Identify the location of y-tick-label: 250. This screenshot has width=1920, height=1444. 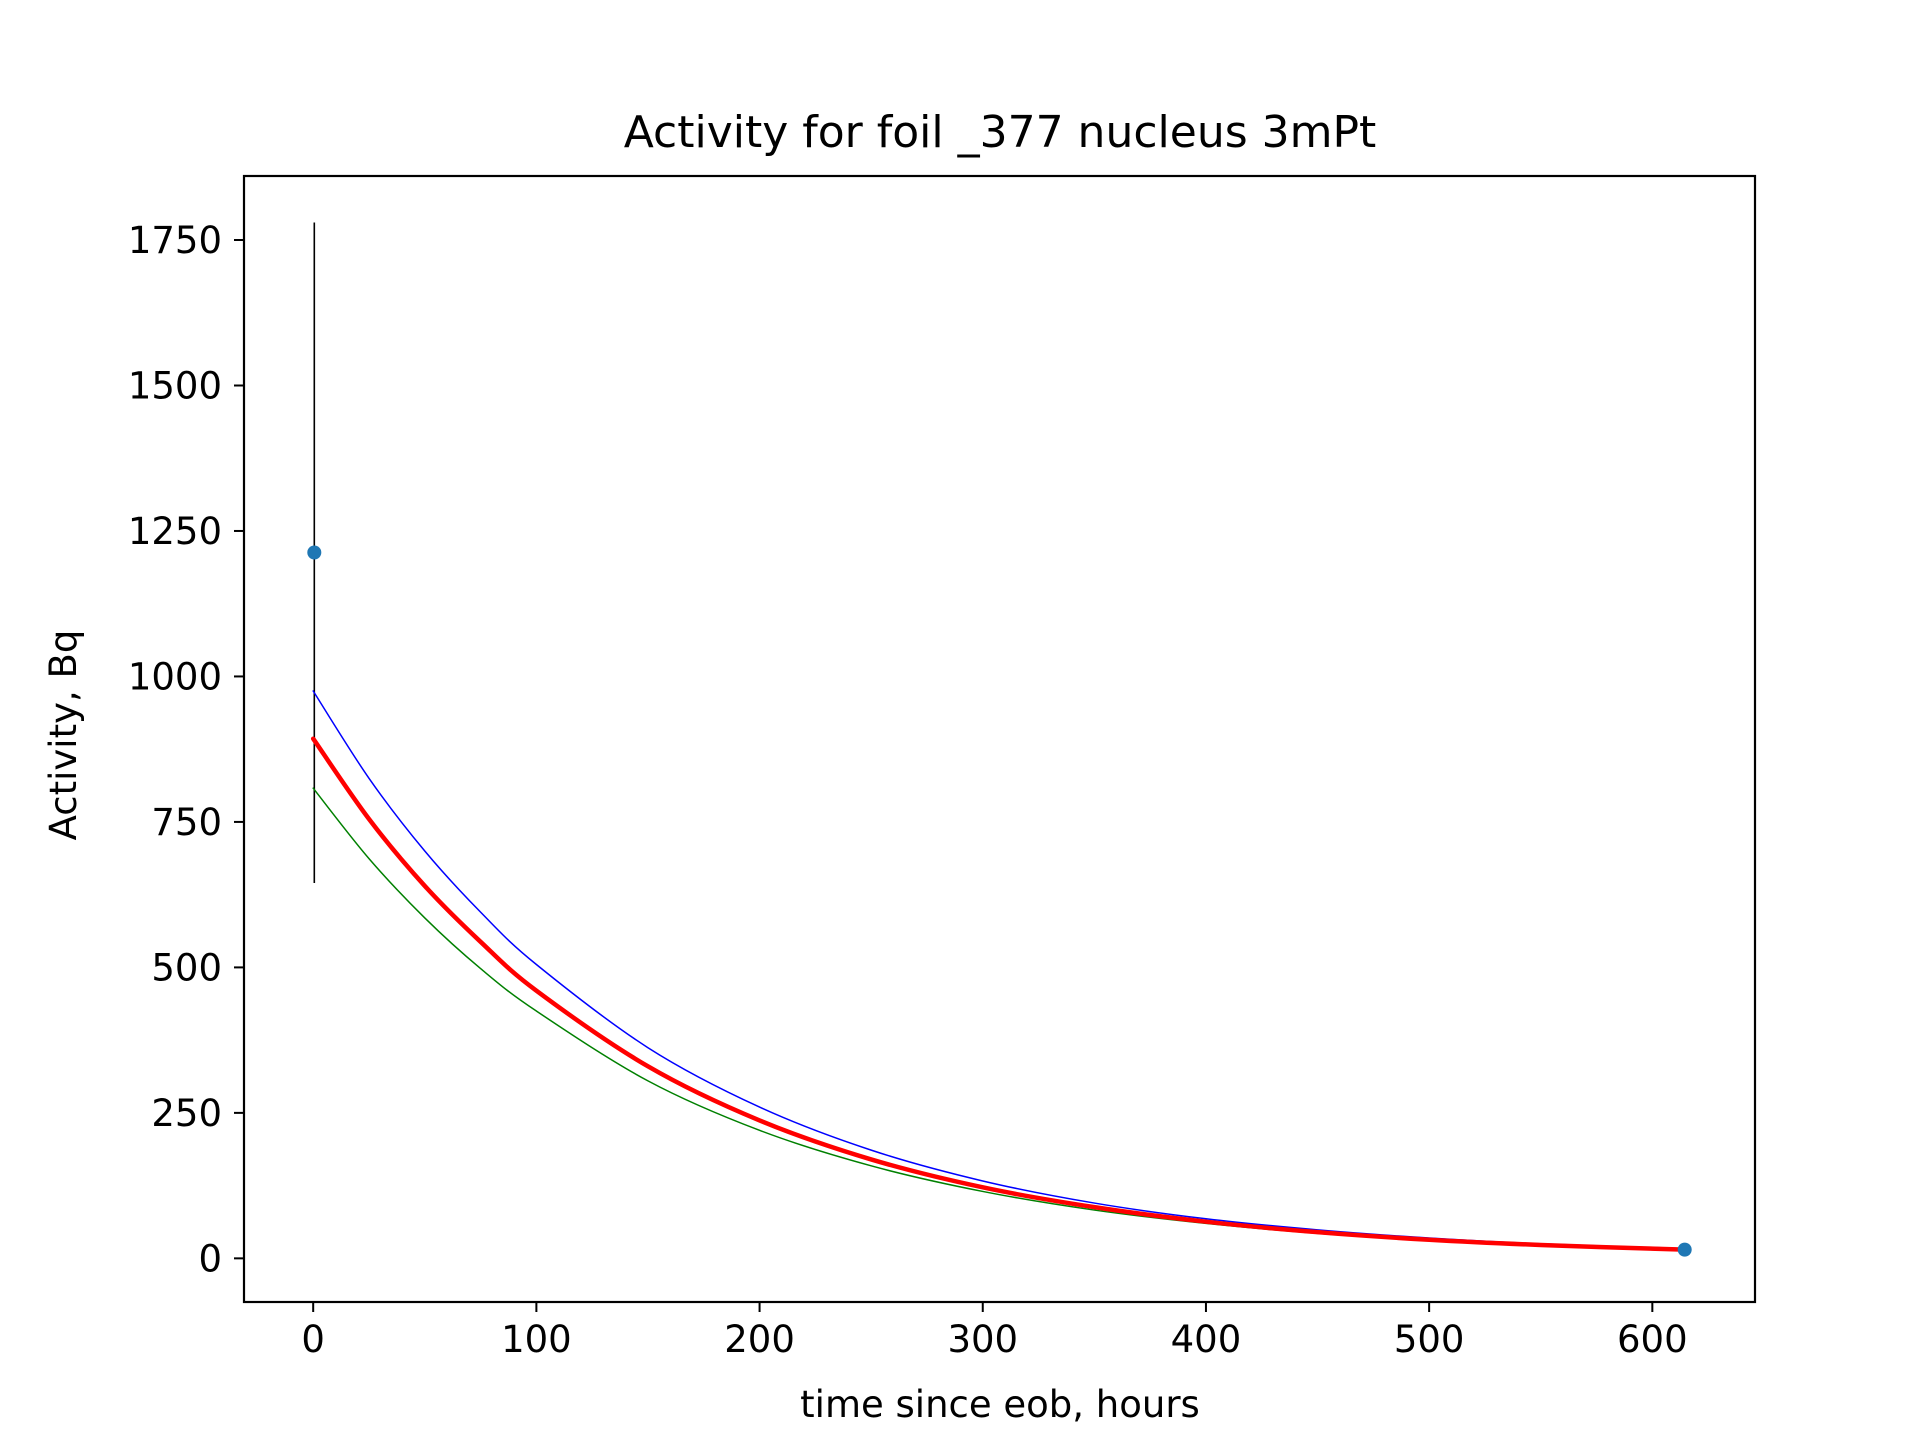
(186, 1113).